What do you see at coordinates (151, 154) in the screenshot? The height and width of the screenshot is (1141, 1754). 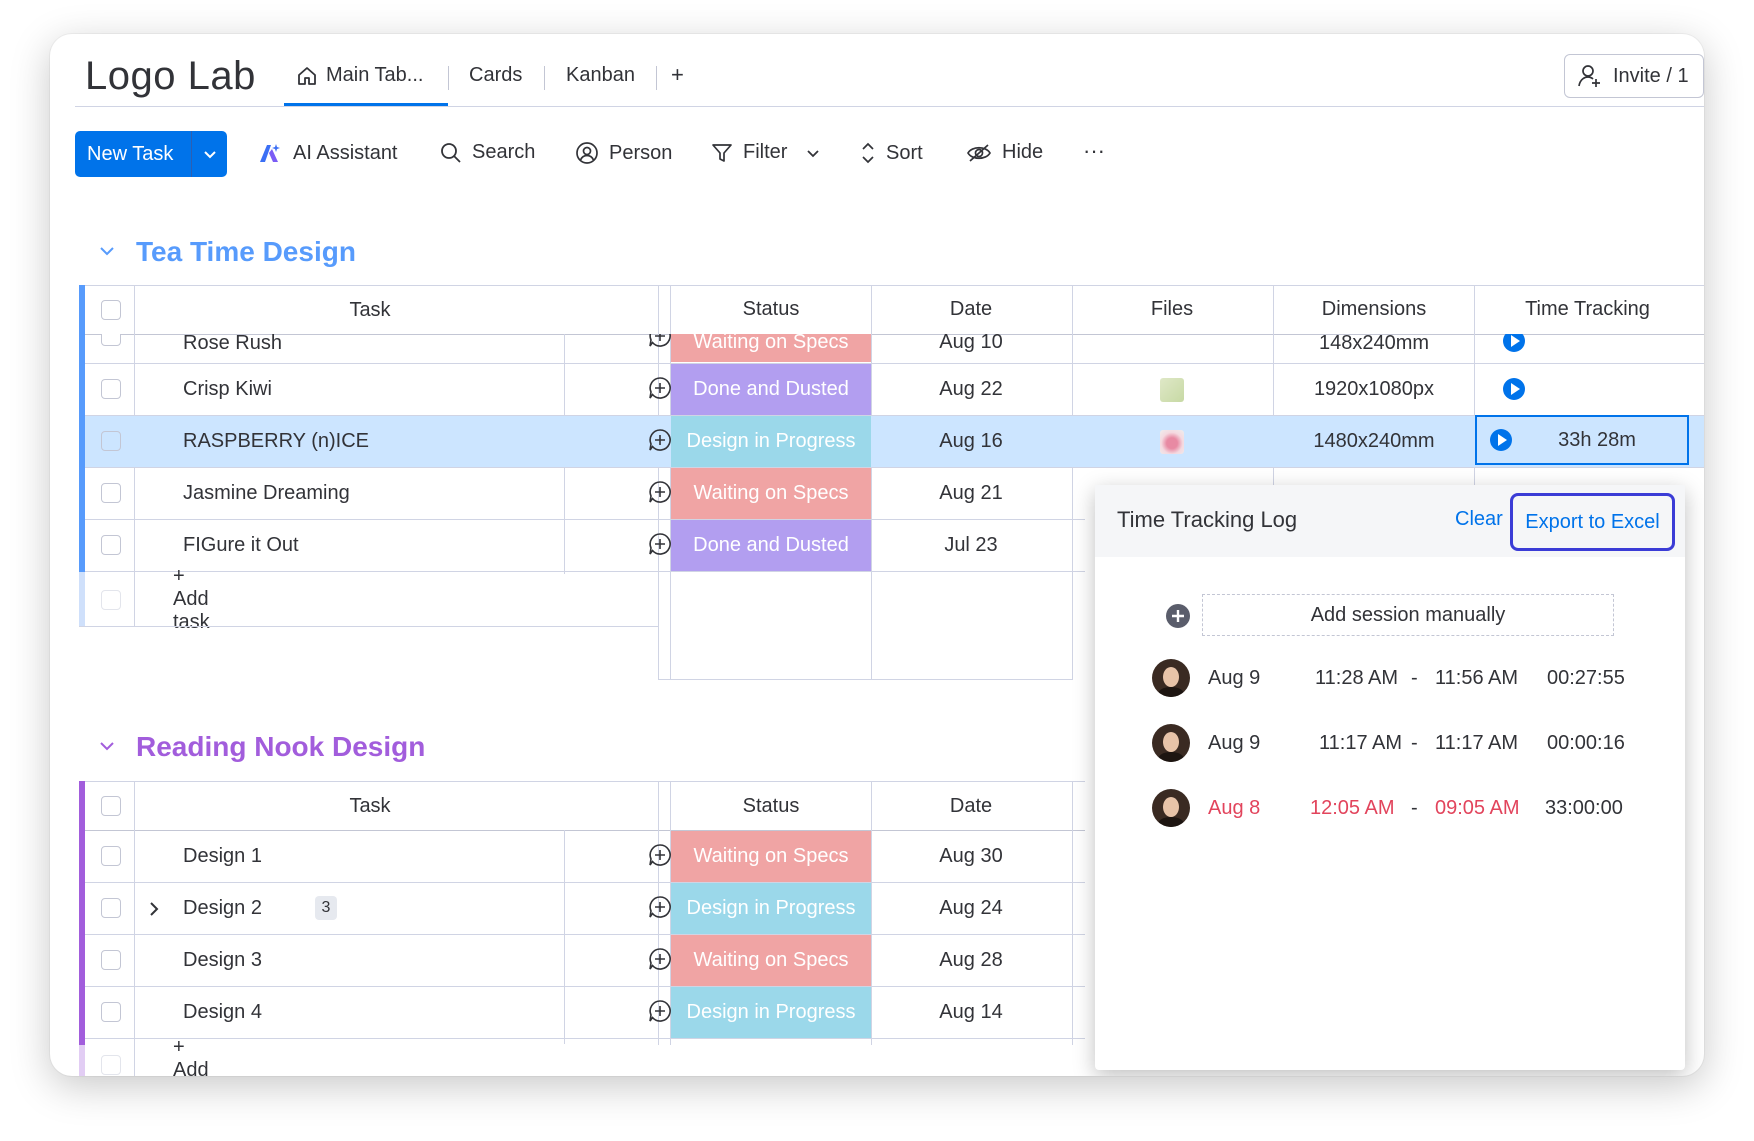 I see `new-task-button: New Task` at bounding box center [151, 154].